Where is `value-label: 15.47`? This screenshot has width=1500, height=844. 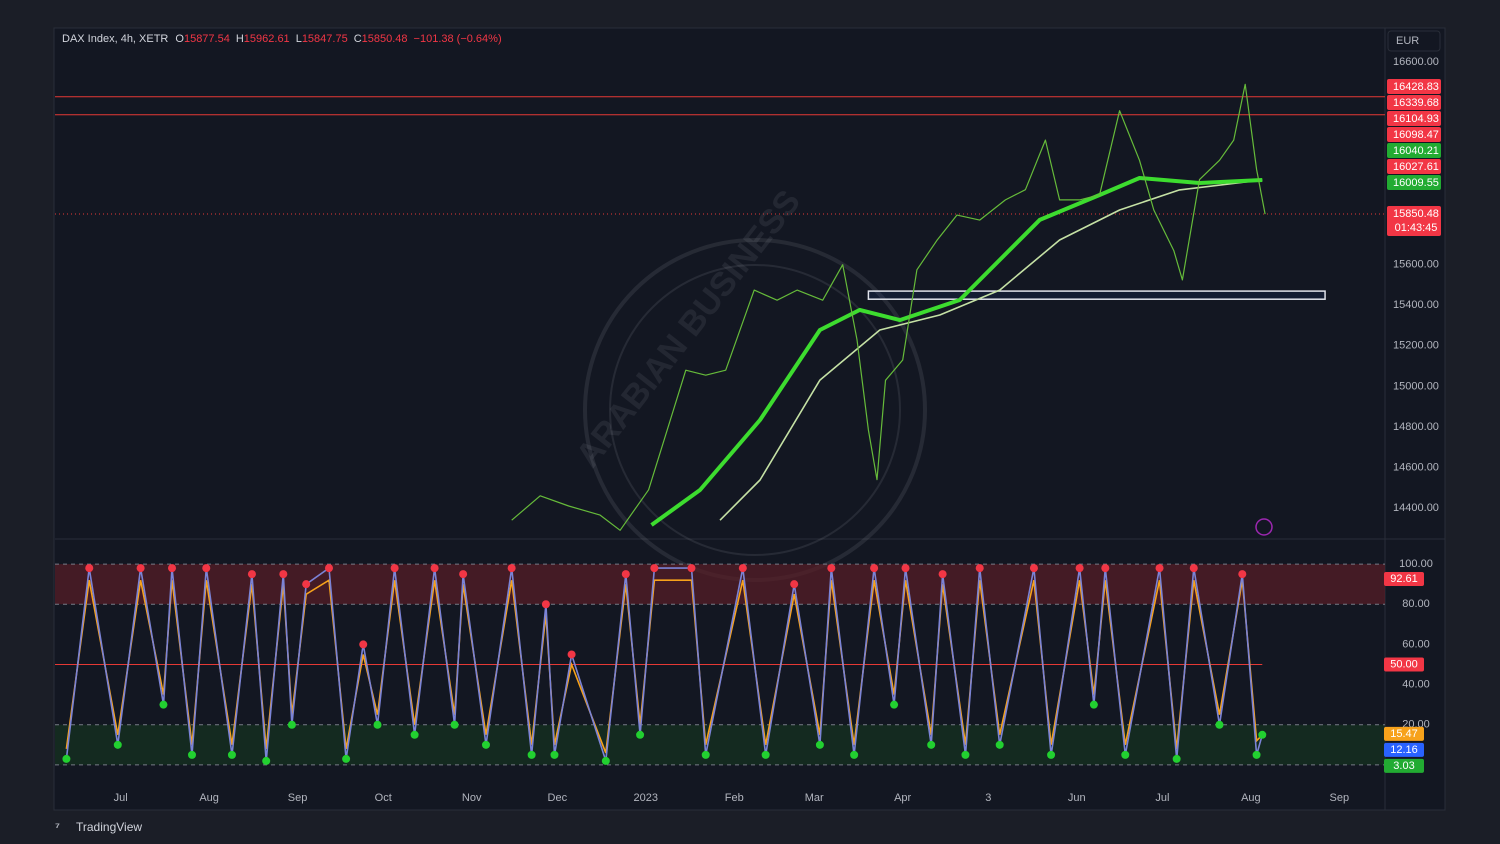
value-label: 15.47 is located at coordinates (1404, 734).